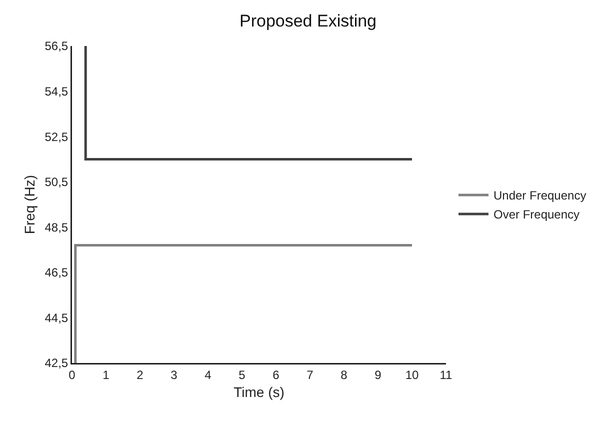  I want to click on y-axis-title: Freq (Hz), so click(30, 204).